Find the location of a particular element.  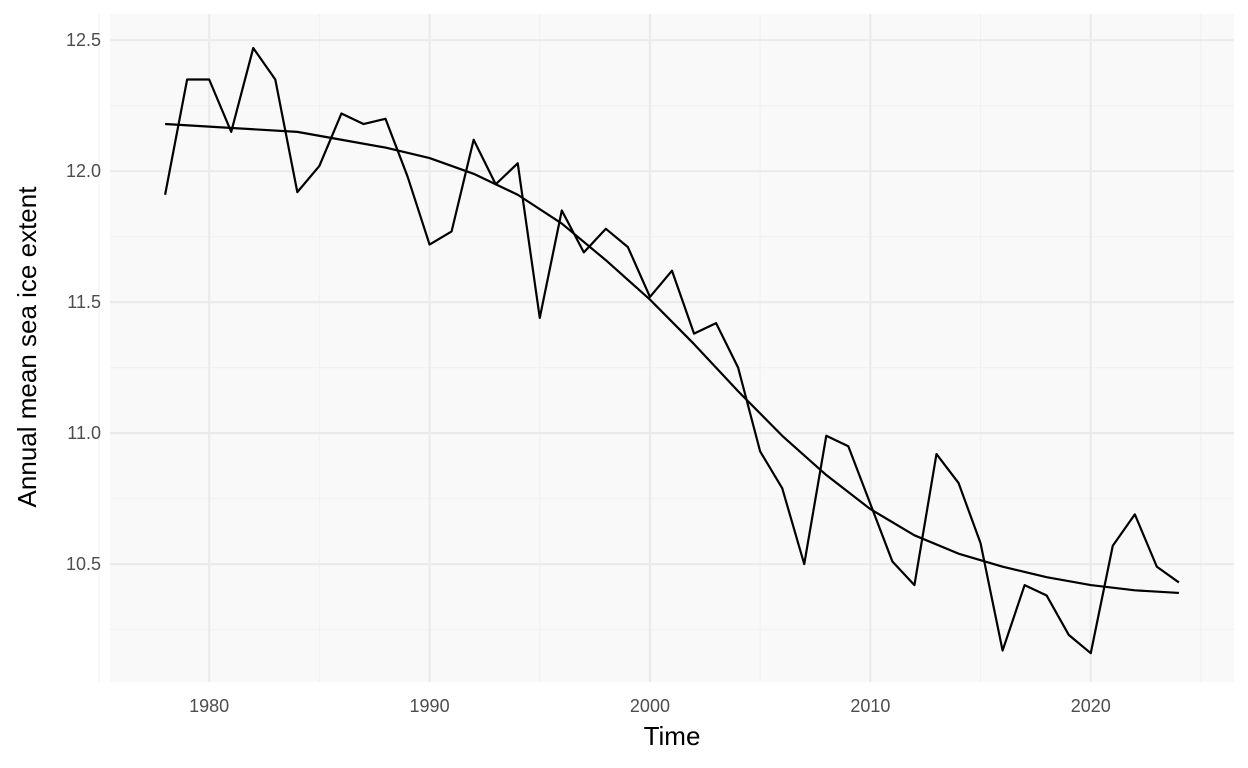

y-tick-label: 10.5 is located at coordinates (83, 564).